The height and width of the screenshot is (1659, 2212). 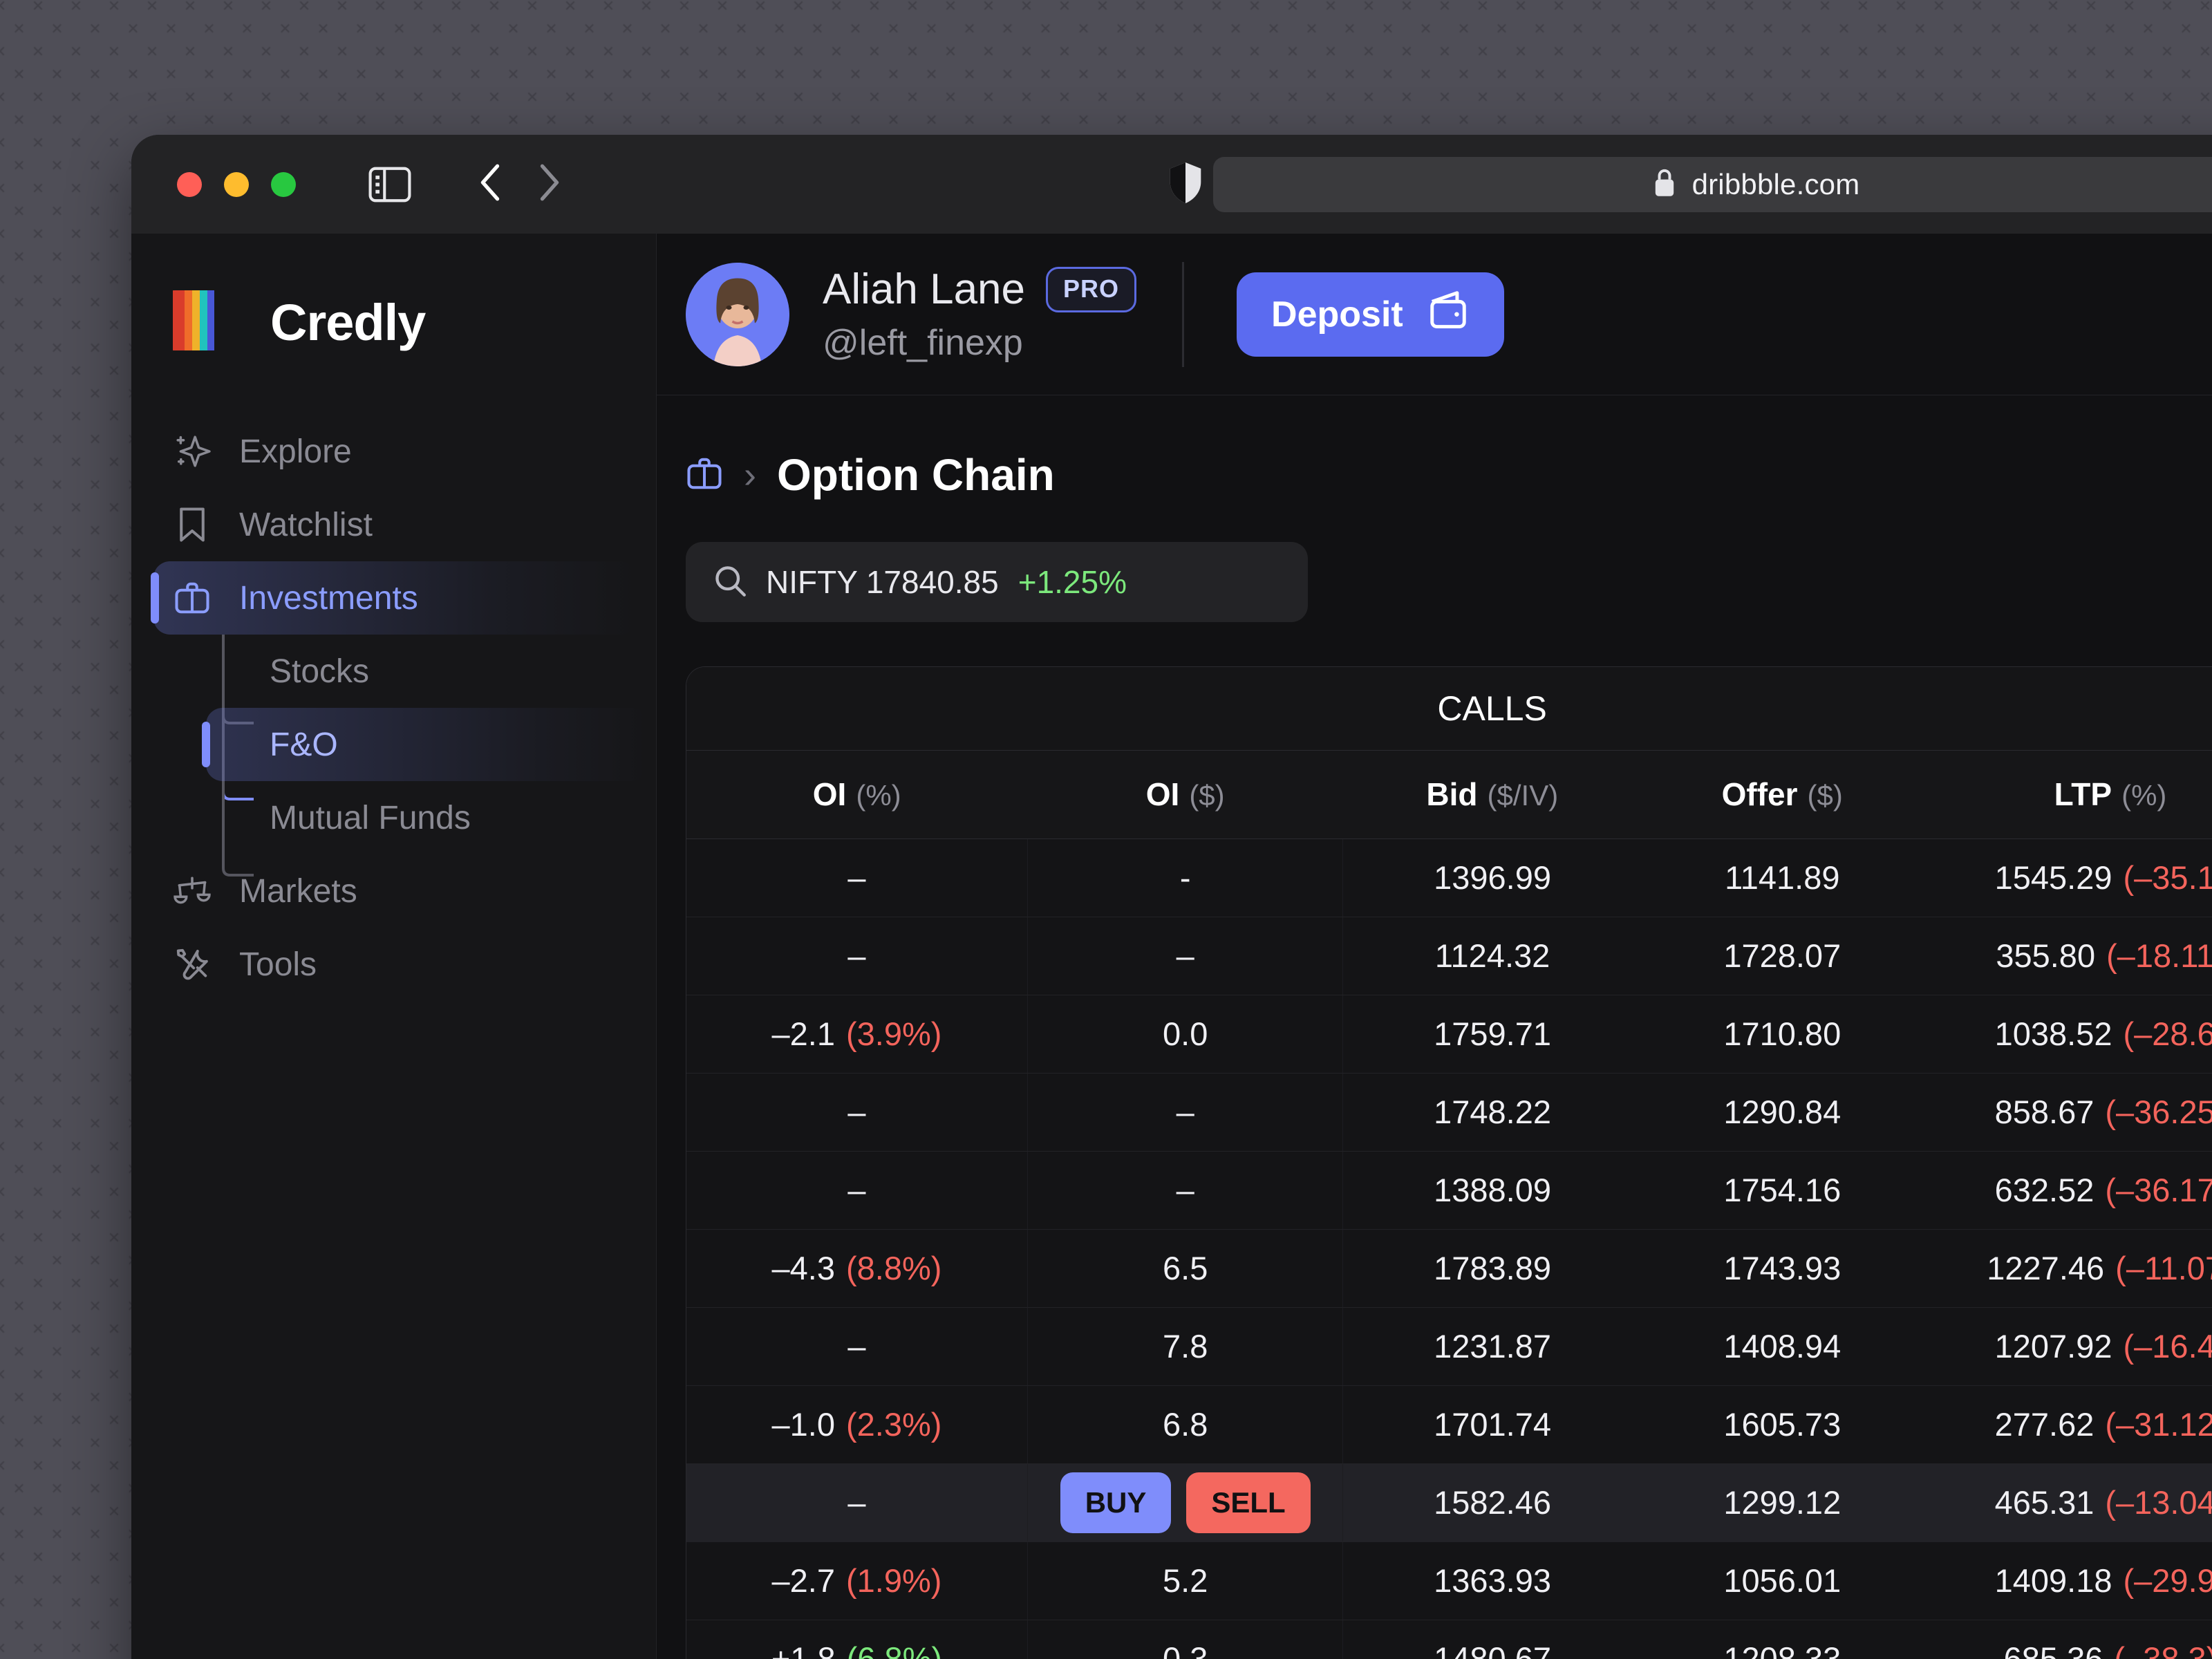 I want to click on cell-offer: 1408.94, so click(x=1782, y=1346).